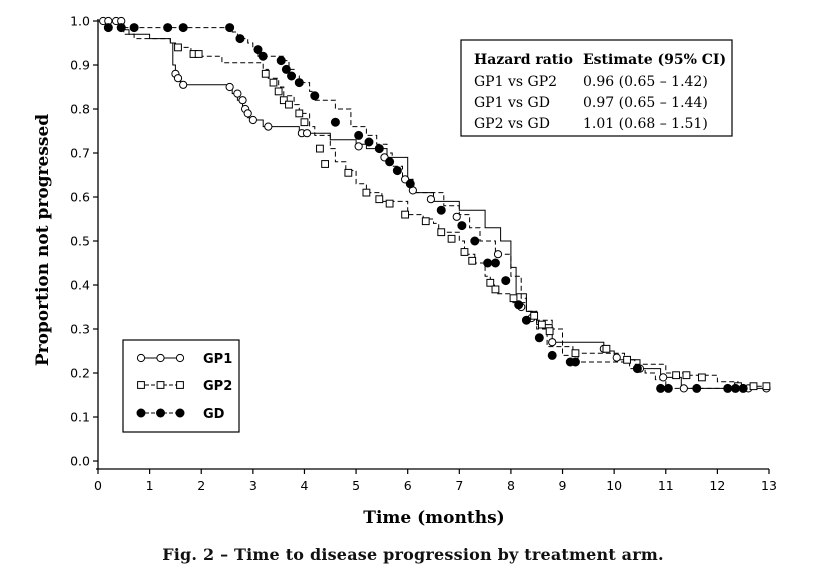 This screenshot has width=826, height=578. Describe the element at coordinates (80, 461) in the screenshot. I see `y-tick-label: 0.0` at that location.